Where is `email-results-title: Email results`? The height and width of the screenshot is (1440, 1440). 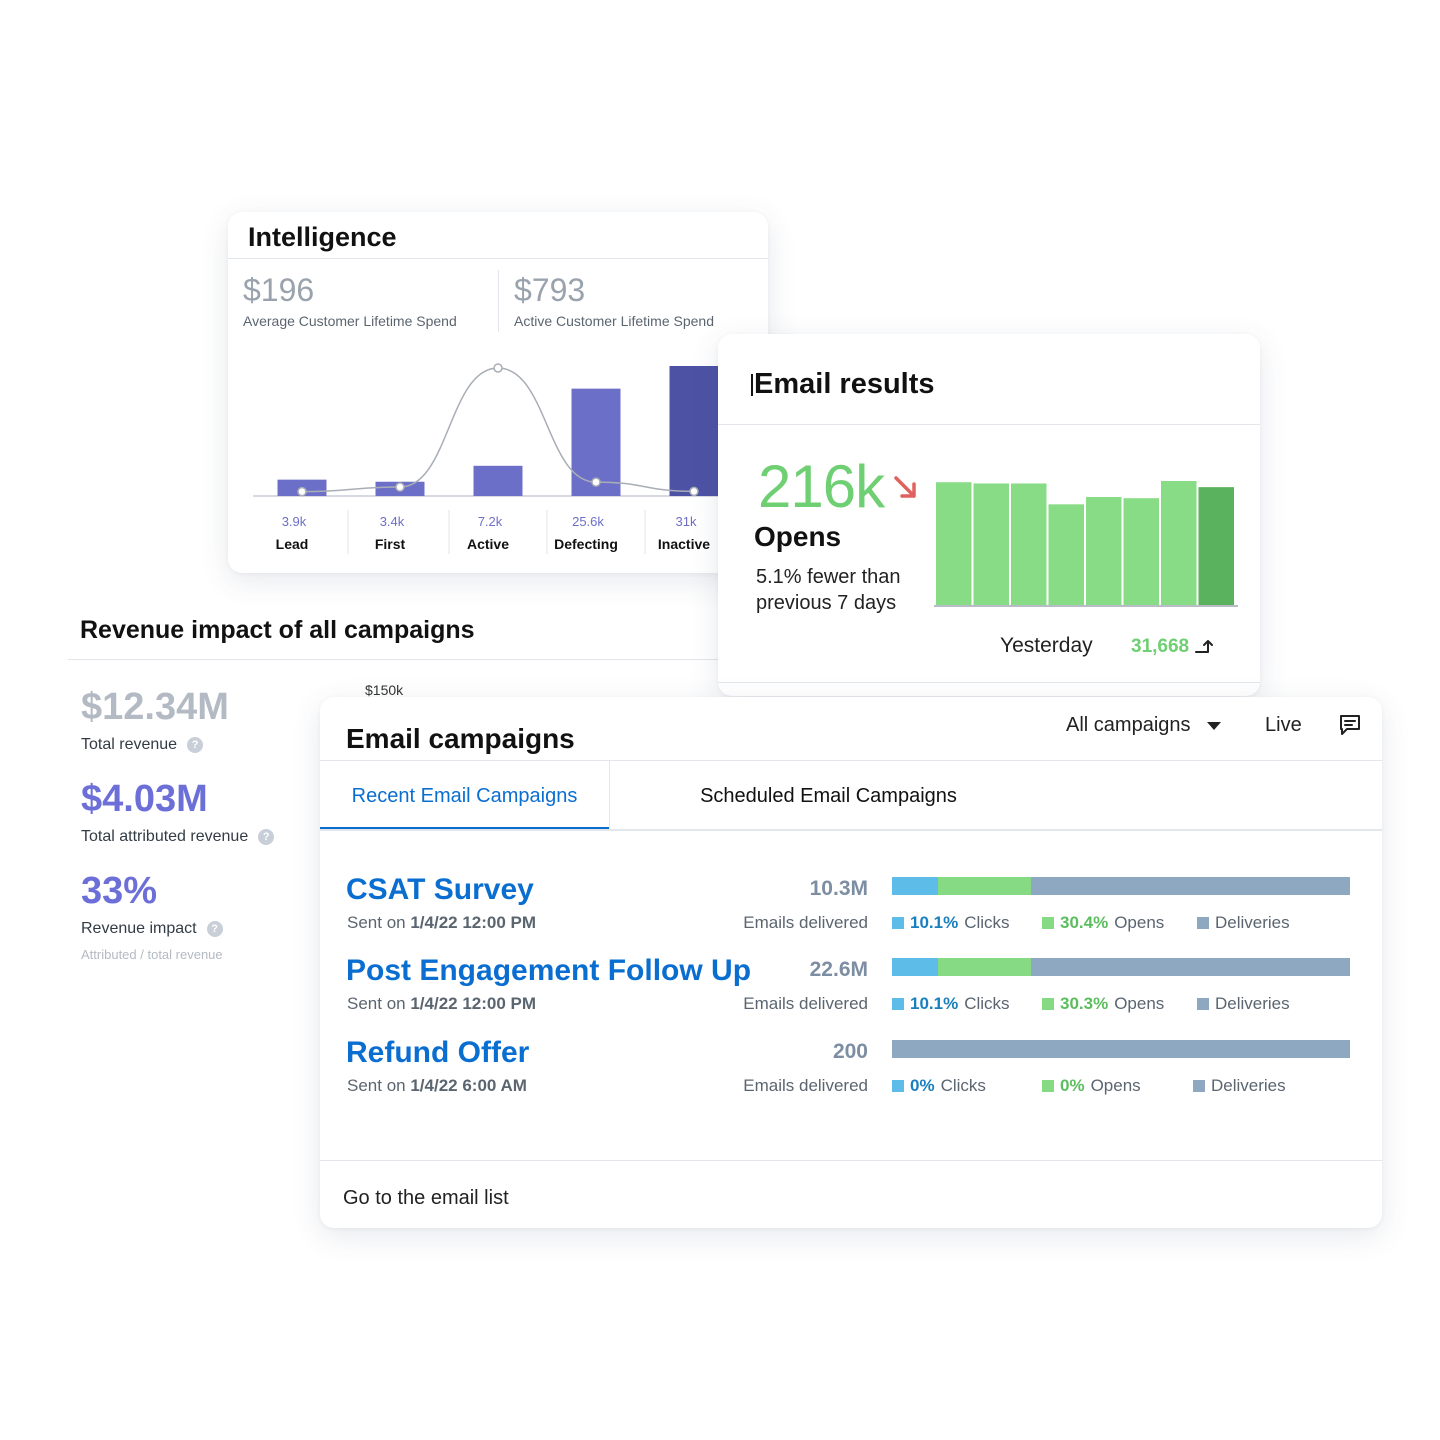 email-results-title: Email results is located at coordinates (843, 384).